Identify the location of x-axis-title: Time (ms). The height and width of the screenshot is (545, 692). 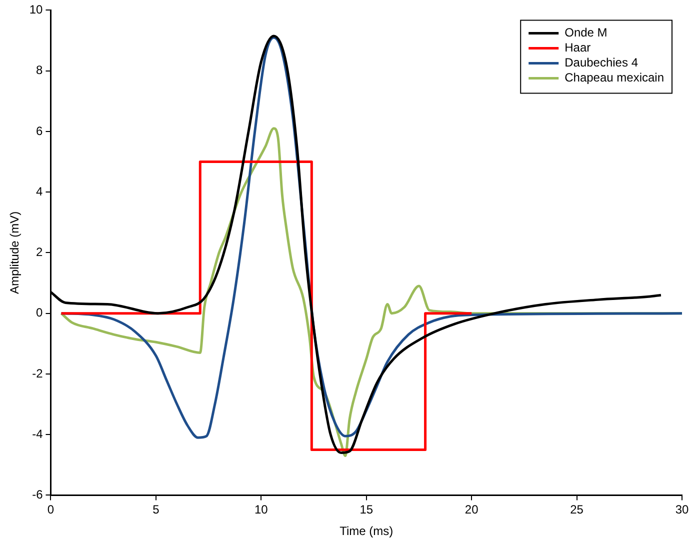
(367, 531).